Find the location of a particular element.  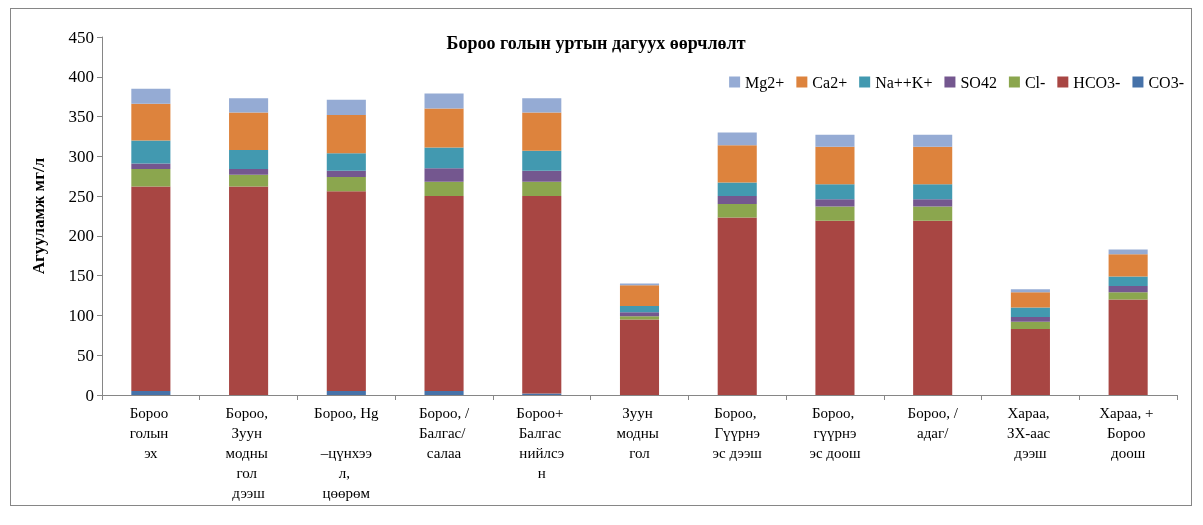

legend-label: Ca2+ is located at coordinates (830, 82).